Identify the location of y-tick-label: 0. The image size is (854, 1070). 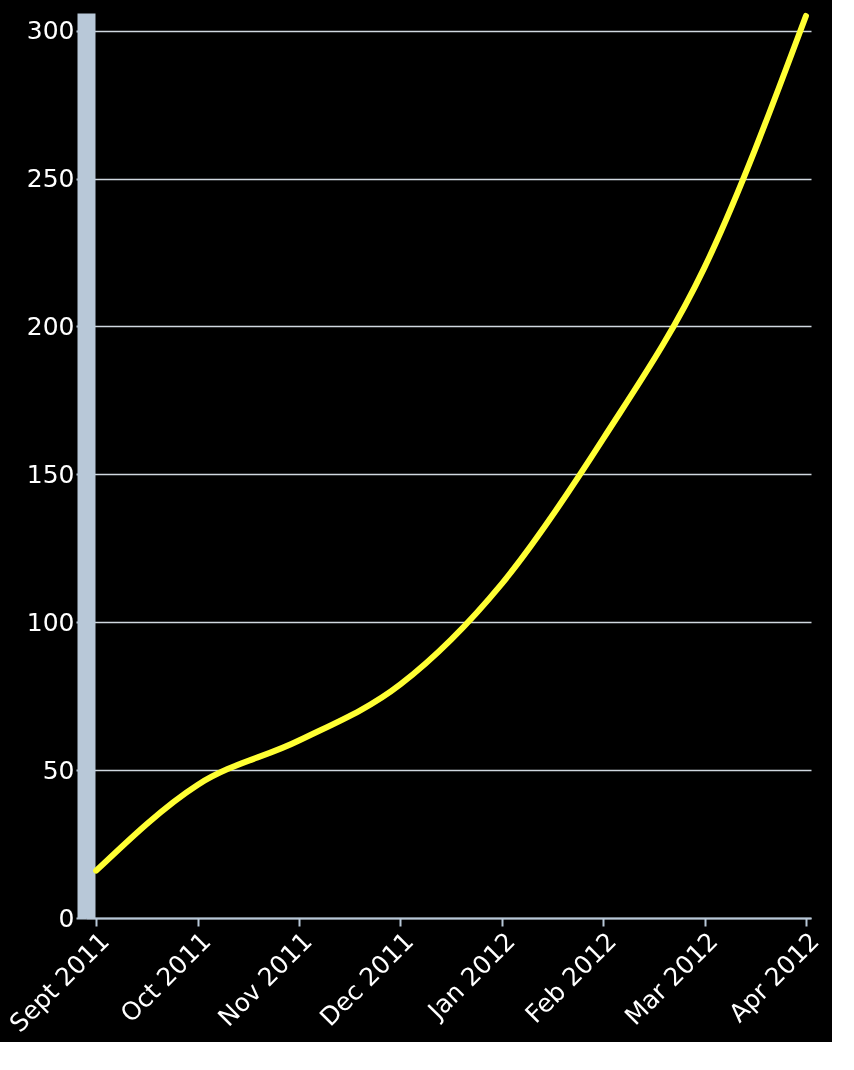
(66, 918).